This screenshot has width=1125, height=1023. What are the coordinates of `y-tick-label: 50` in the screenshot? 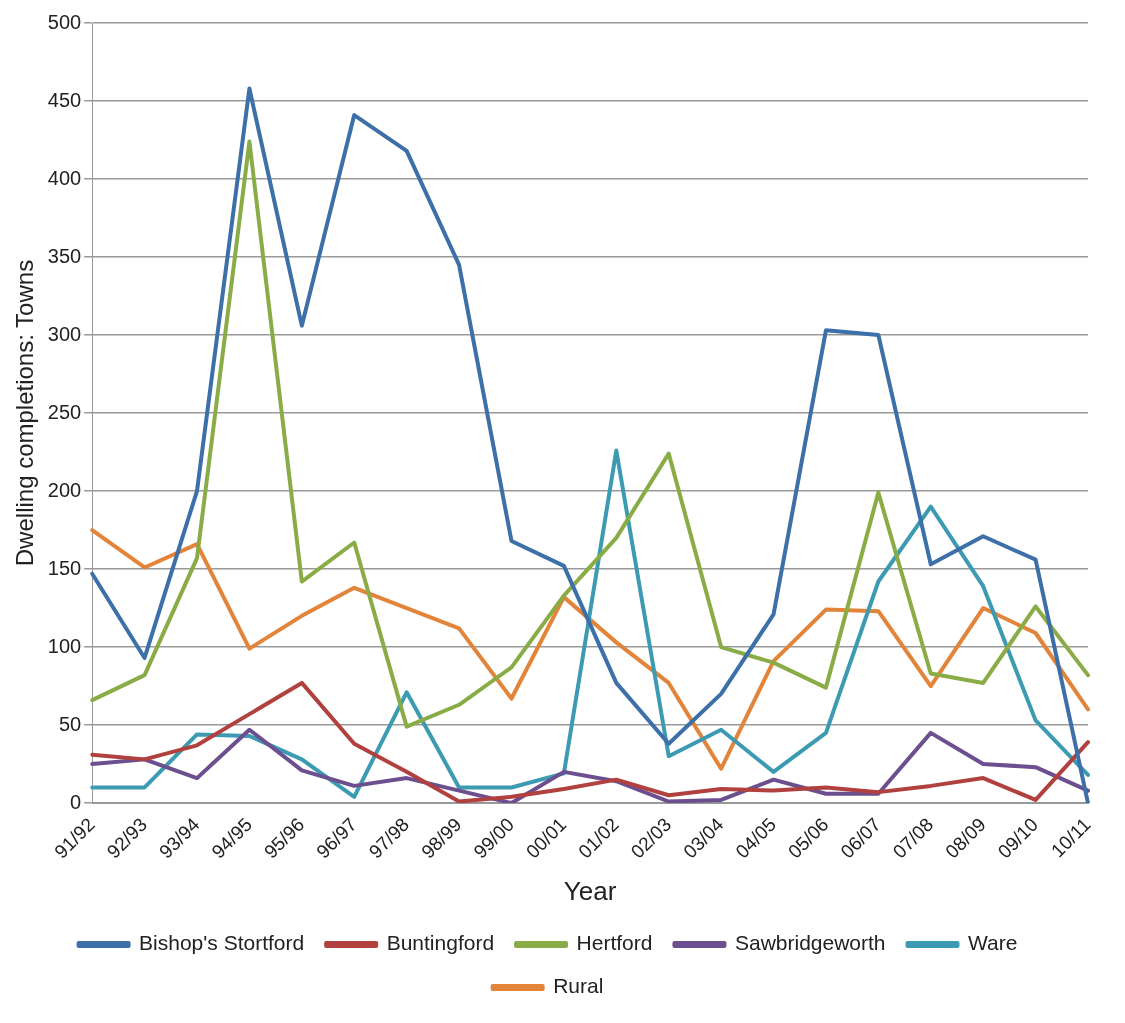 It's located at (70, 723).